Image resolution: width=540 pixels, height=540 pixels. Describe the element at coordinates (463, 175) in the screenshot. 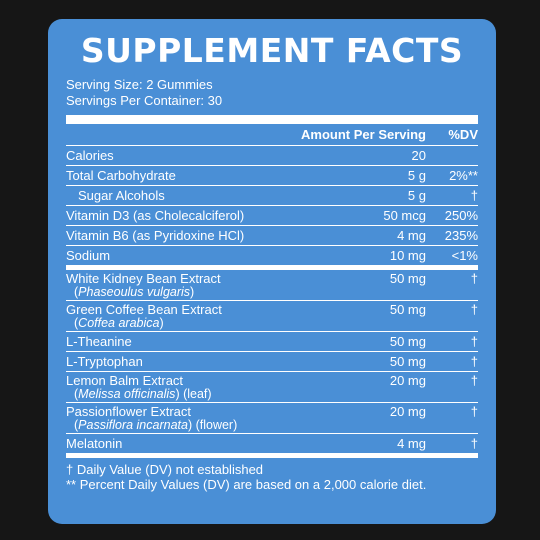

I see `daily-value: 2%**` at that location.